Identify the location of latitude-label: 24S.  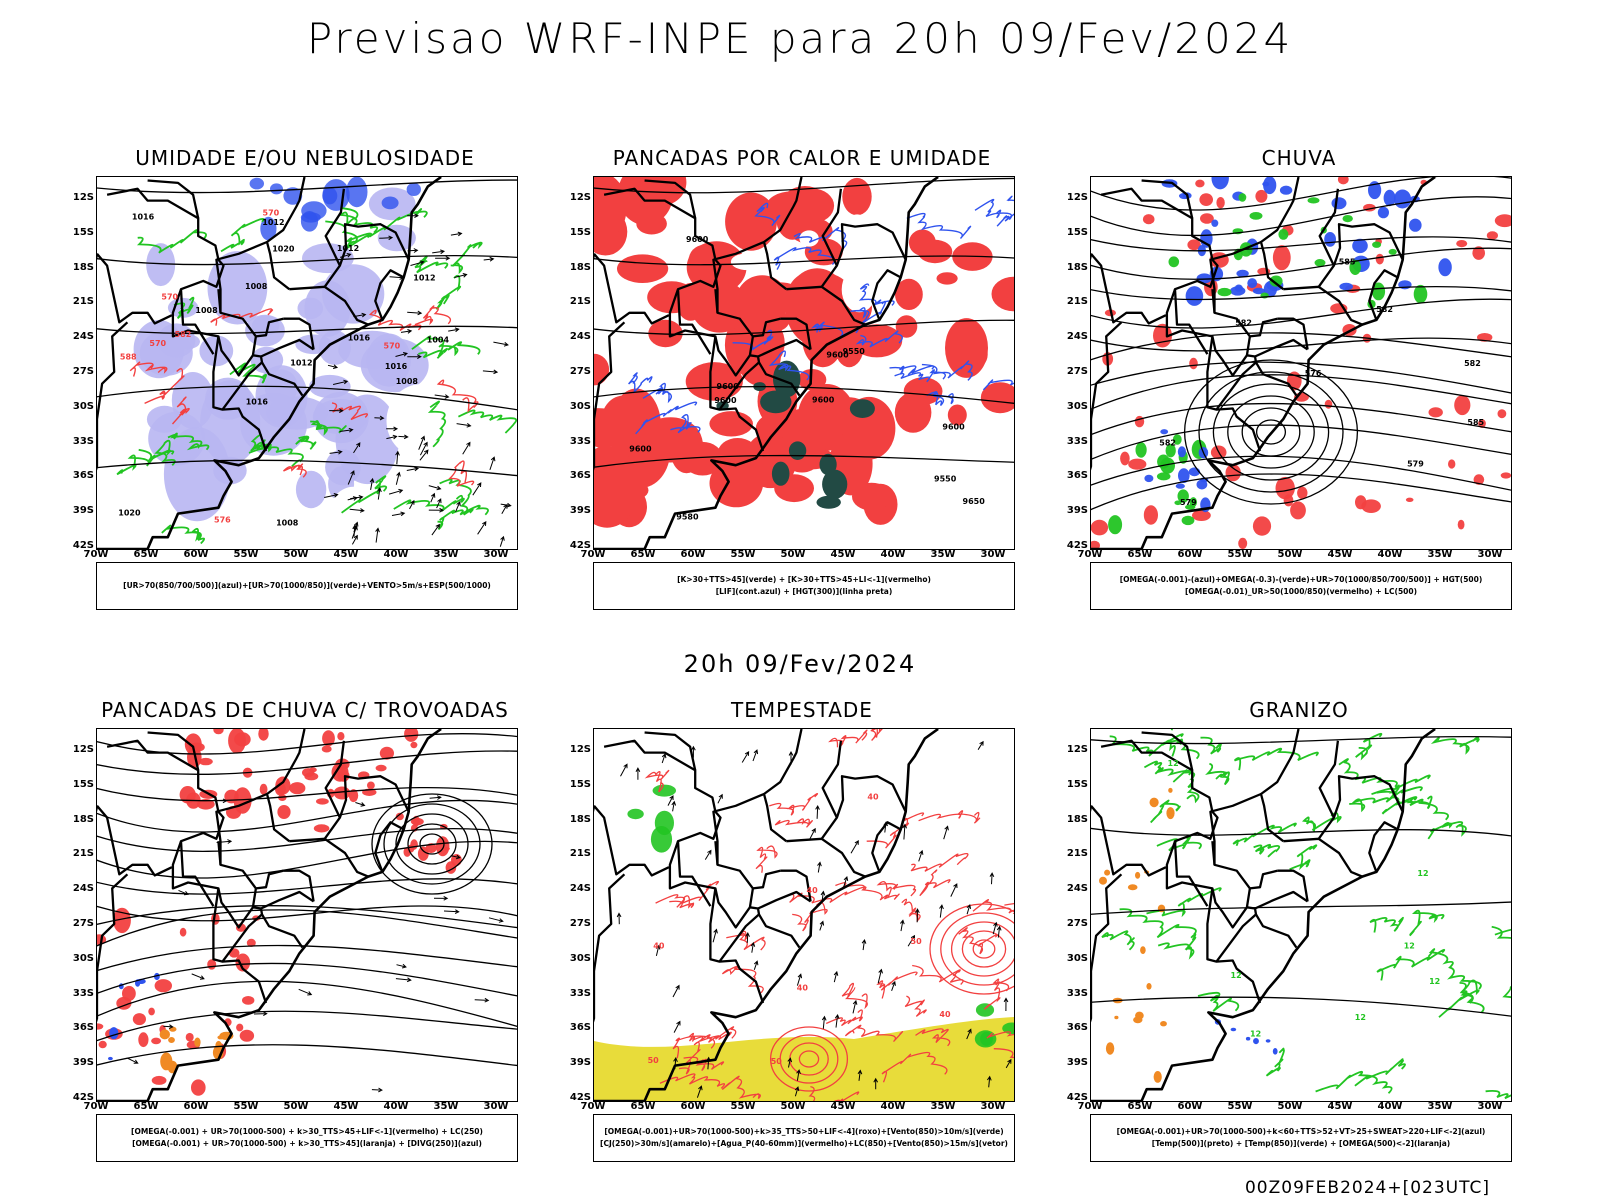
(1077, 337).